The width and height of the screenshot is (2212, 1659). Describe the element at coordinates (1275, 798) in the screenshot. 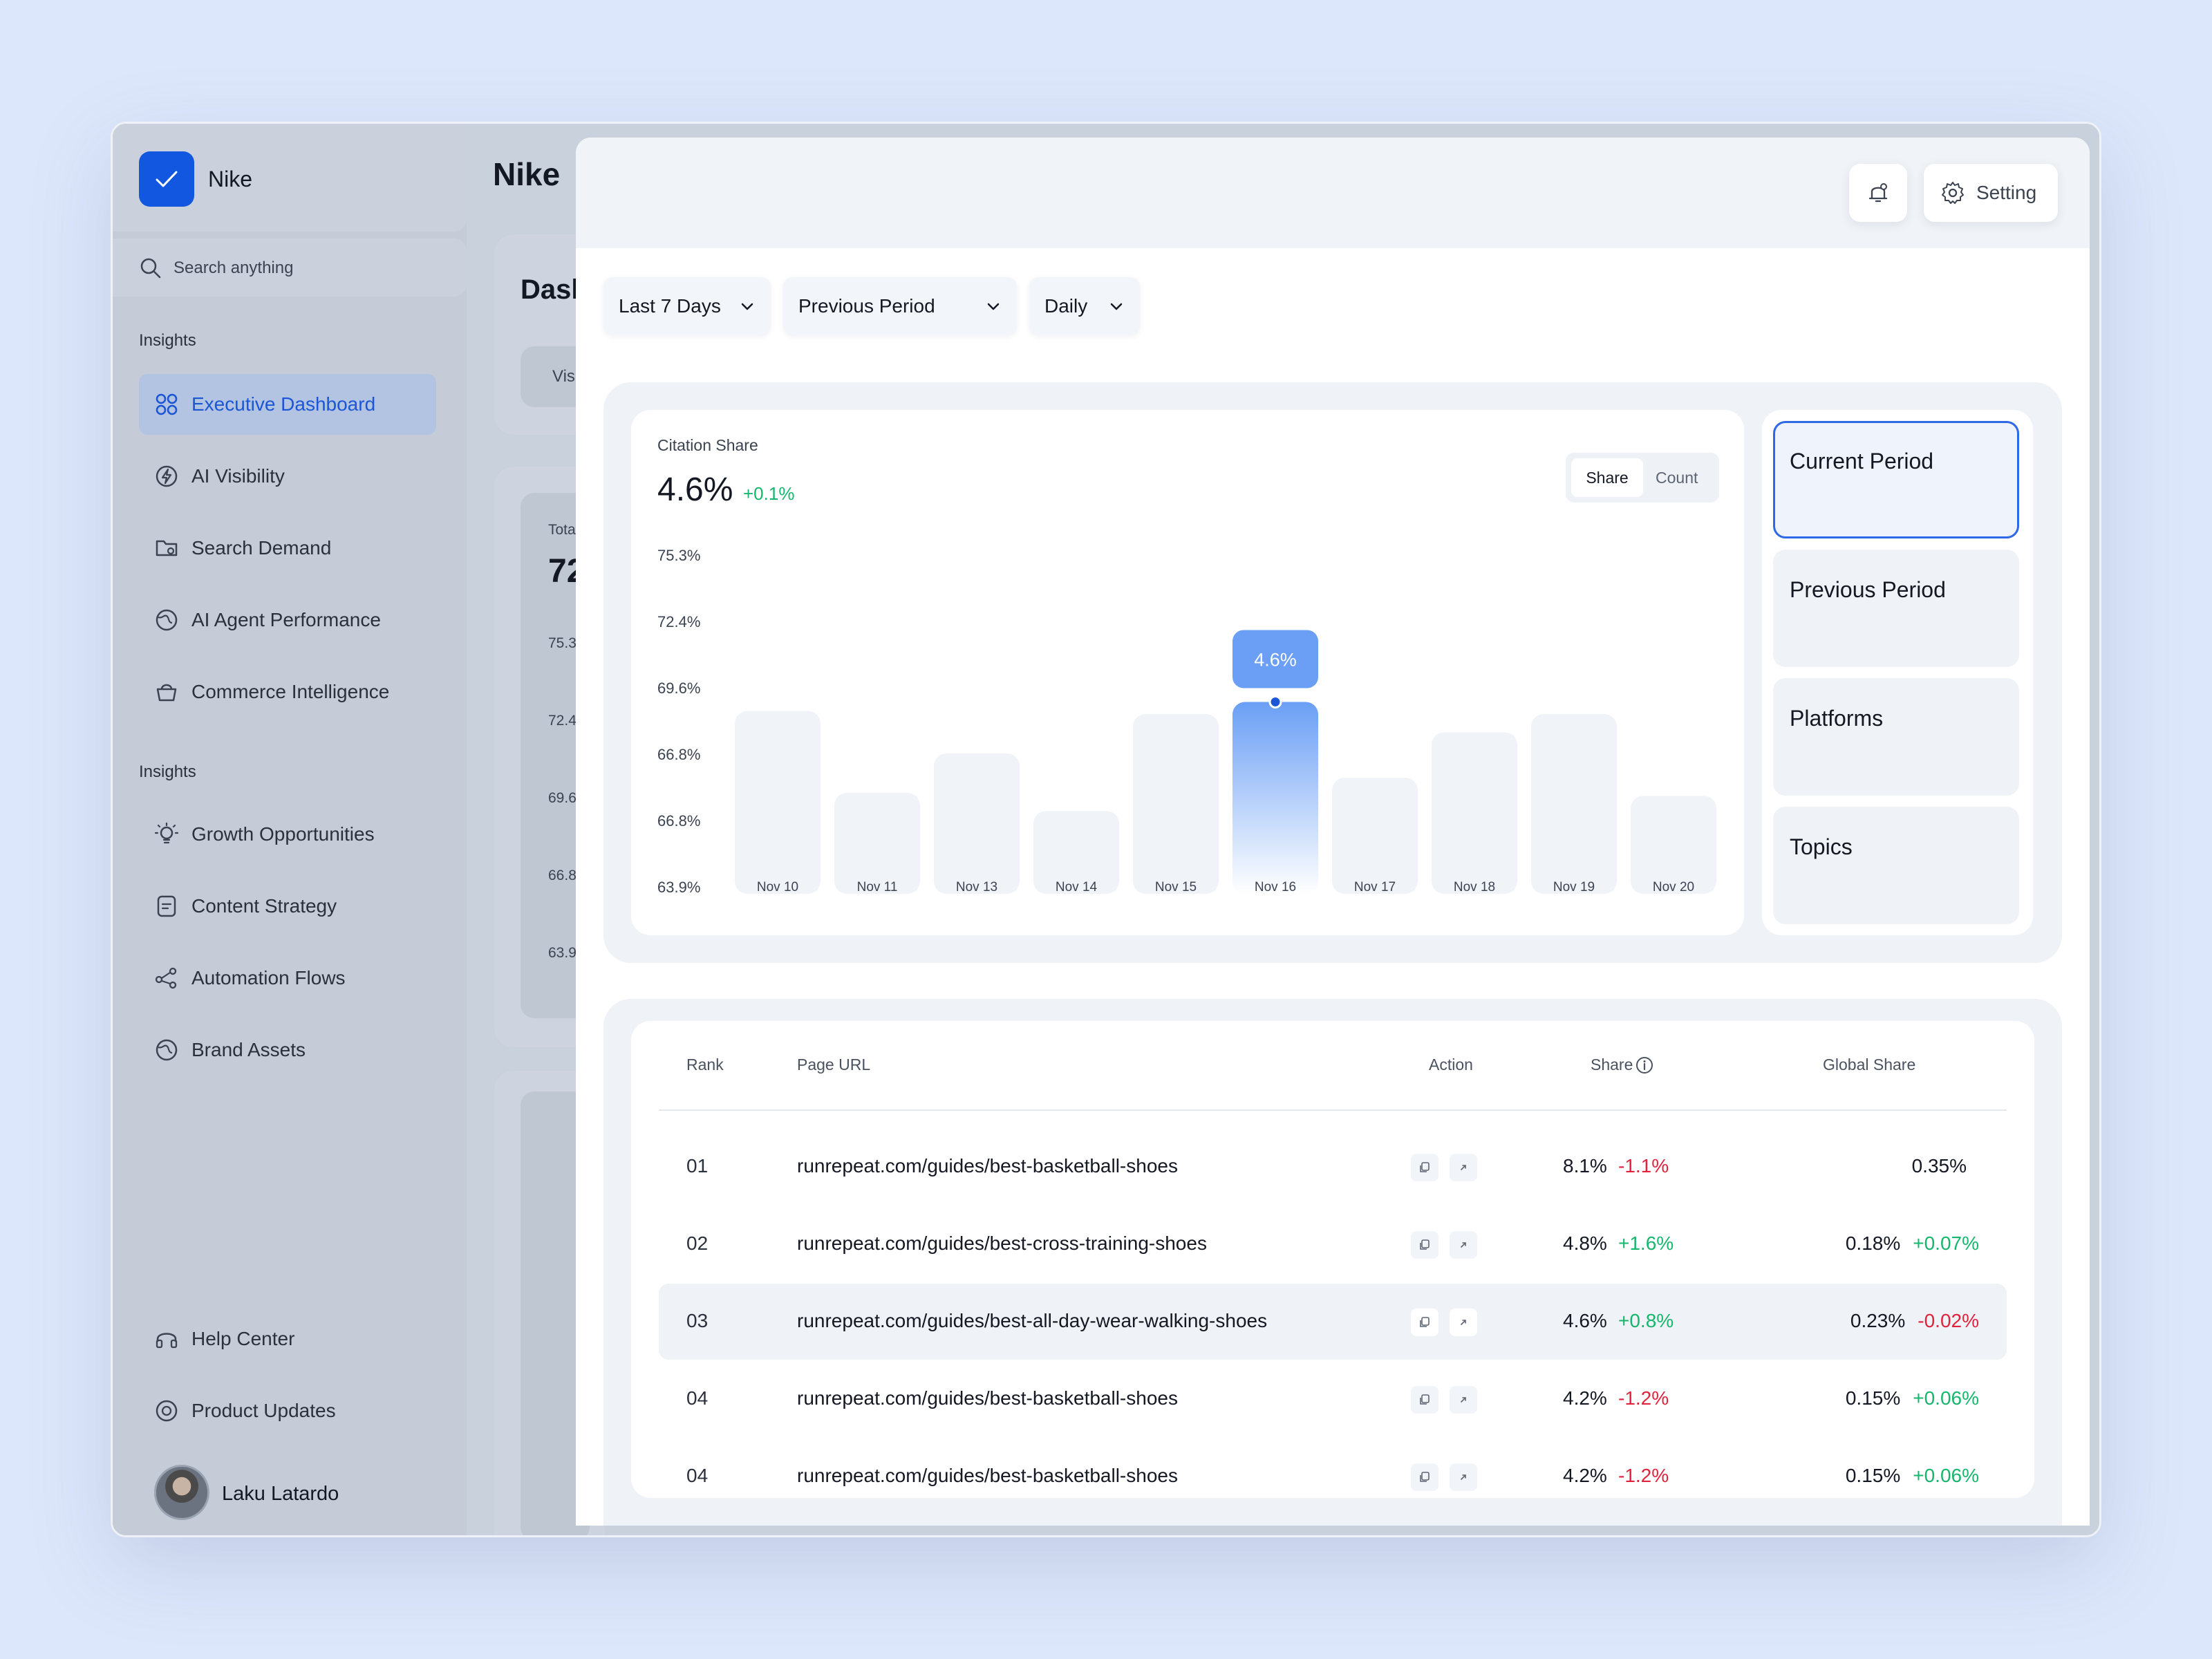

I see `bar-highlighted` at that location.